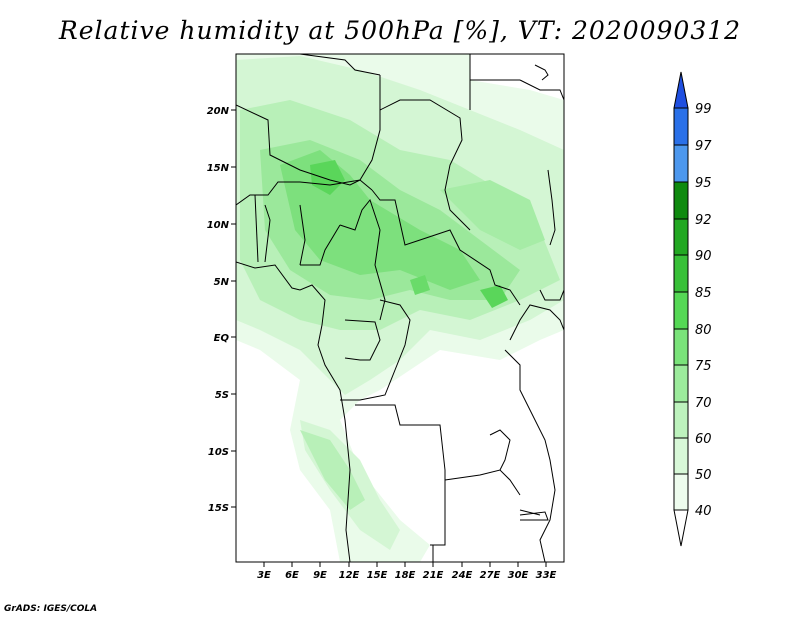  I want to click on colorbar-label-85: 85, so click(703, 293).